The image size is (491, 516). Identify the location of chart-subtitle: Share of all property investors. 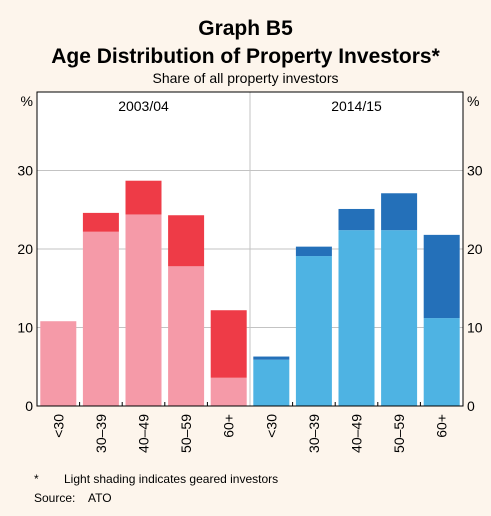
(245, 78).